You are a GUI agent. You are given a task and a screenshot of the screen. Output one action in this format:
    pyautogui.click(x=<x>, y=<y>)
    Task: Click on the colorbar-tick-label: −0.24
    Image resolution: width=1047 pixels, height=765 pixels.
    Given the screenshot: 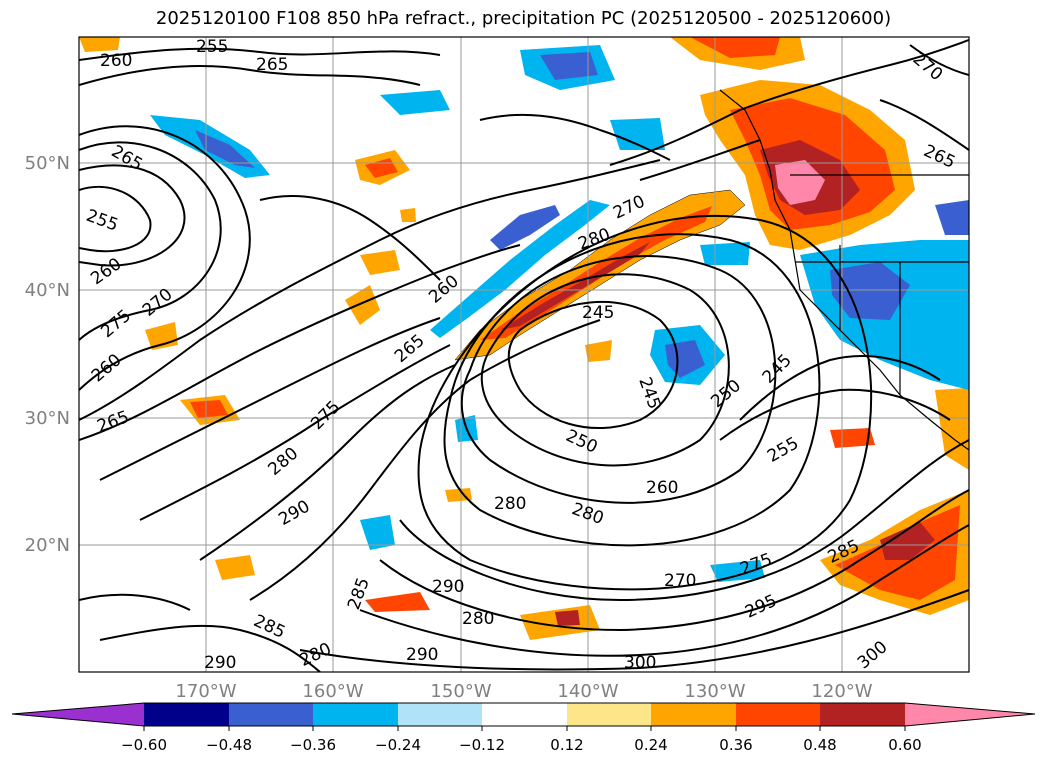 What is the action you would take?
    pyautogui.click(x=398, y=745)
    